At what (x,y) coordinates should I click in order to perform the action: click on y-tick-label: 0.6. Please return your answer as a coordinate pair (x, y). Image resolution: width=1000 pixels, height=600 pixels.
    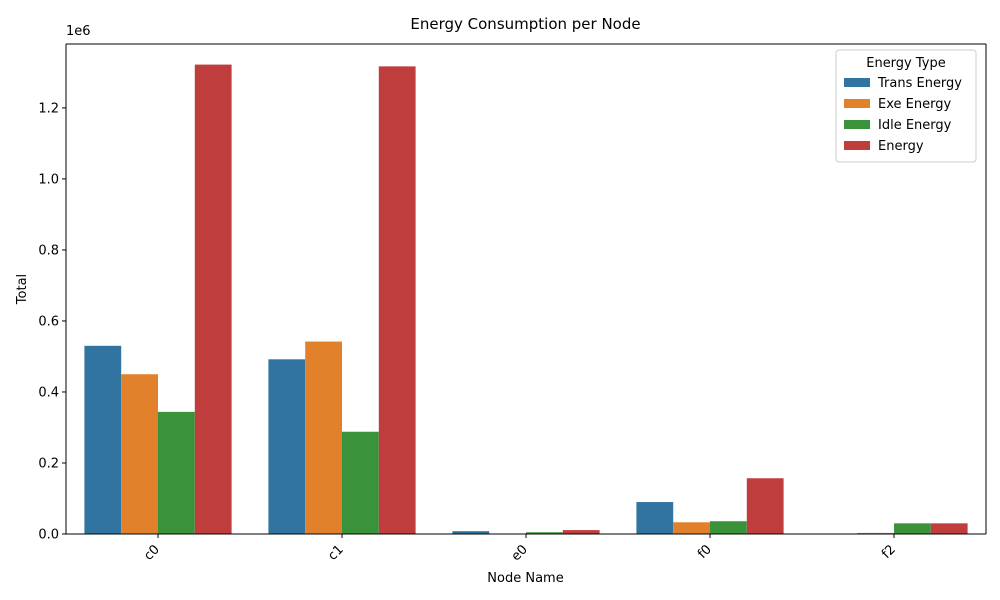
    Looking at the image, I should click on (48, 321).